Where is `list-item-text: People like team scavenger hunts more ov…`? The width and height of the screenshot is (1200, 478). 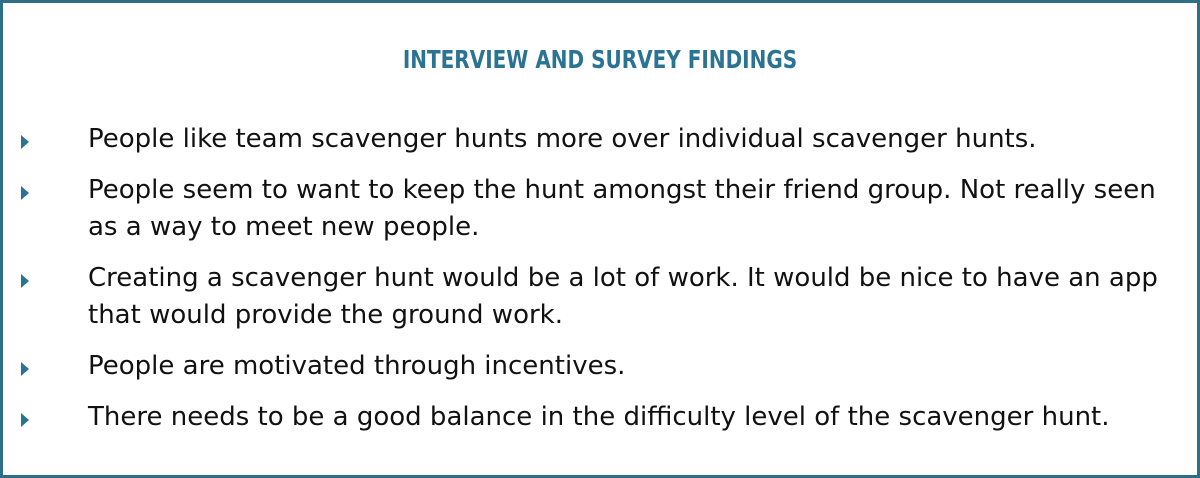
list-item-text: People like team scavenger hunts more ov… is located at coordinates (562, 139).